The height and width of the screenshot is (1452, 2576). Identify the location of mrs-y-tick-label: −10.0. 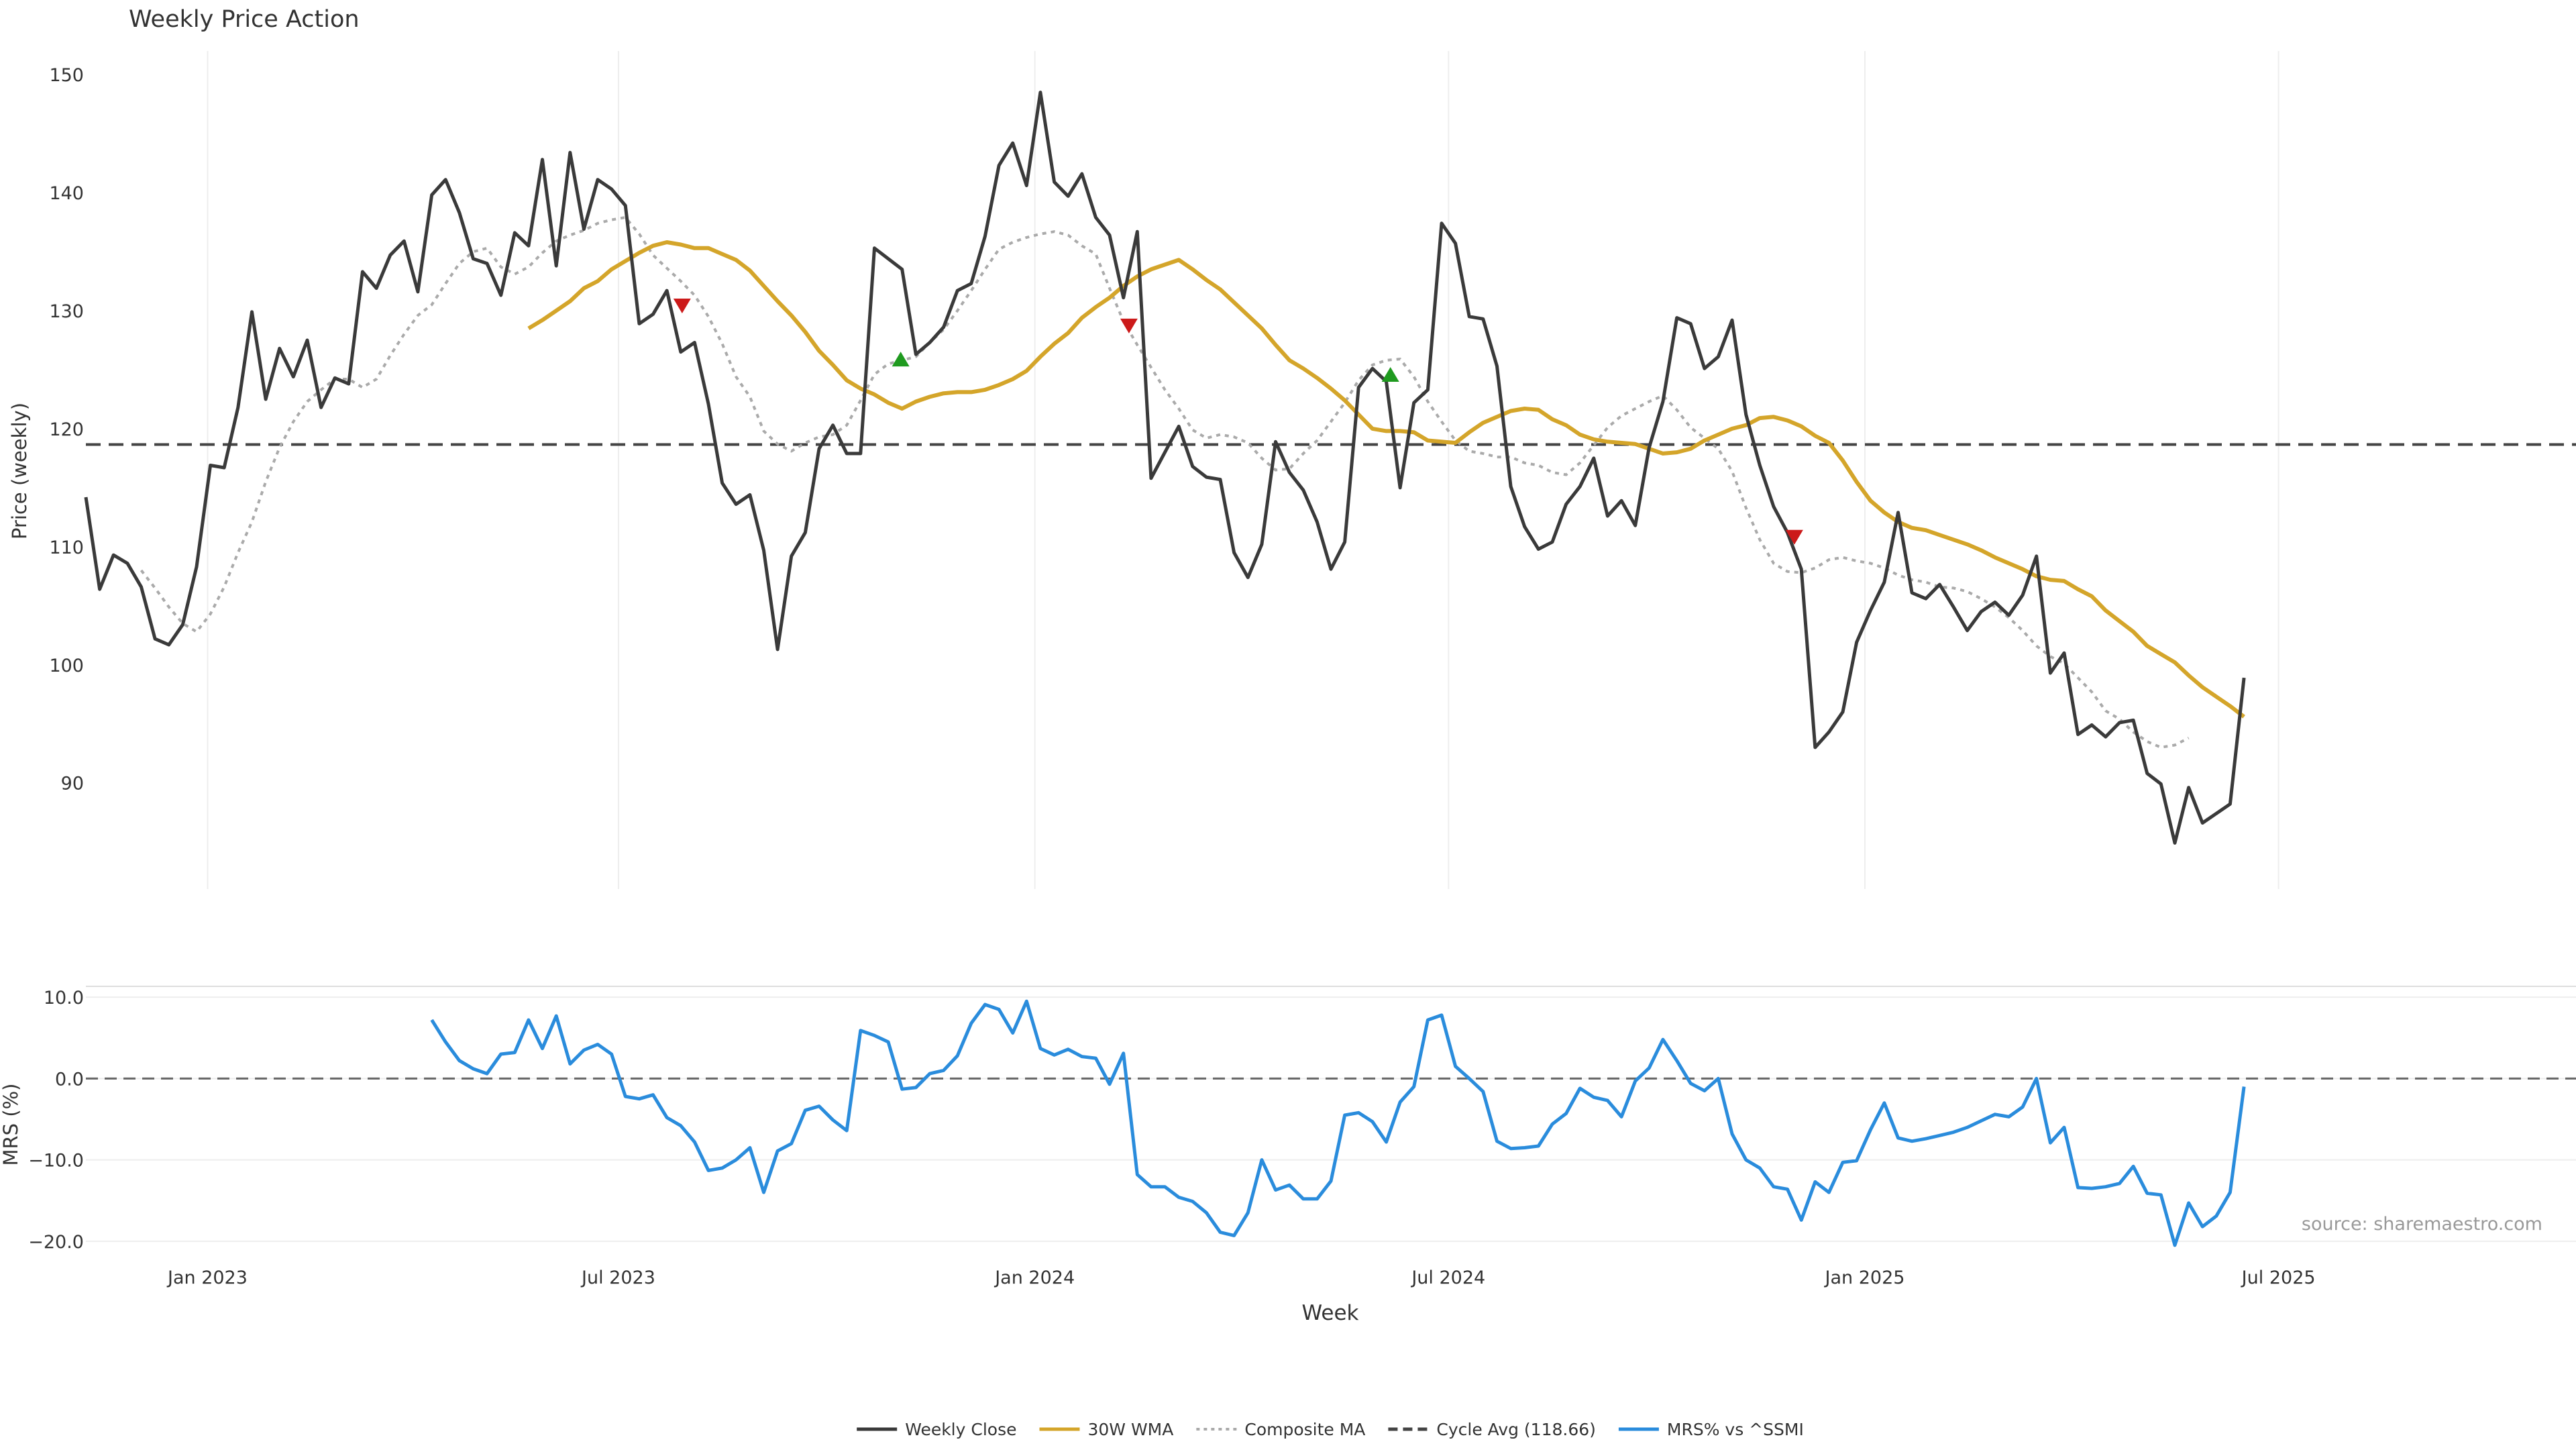
(56, 1162).